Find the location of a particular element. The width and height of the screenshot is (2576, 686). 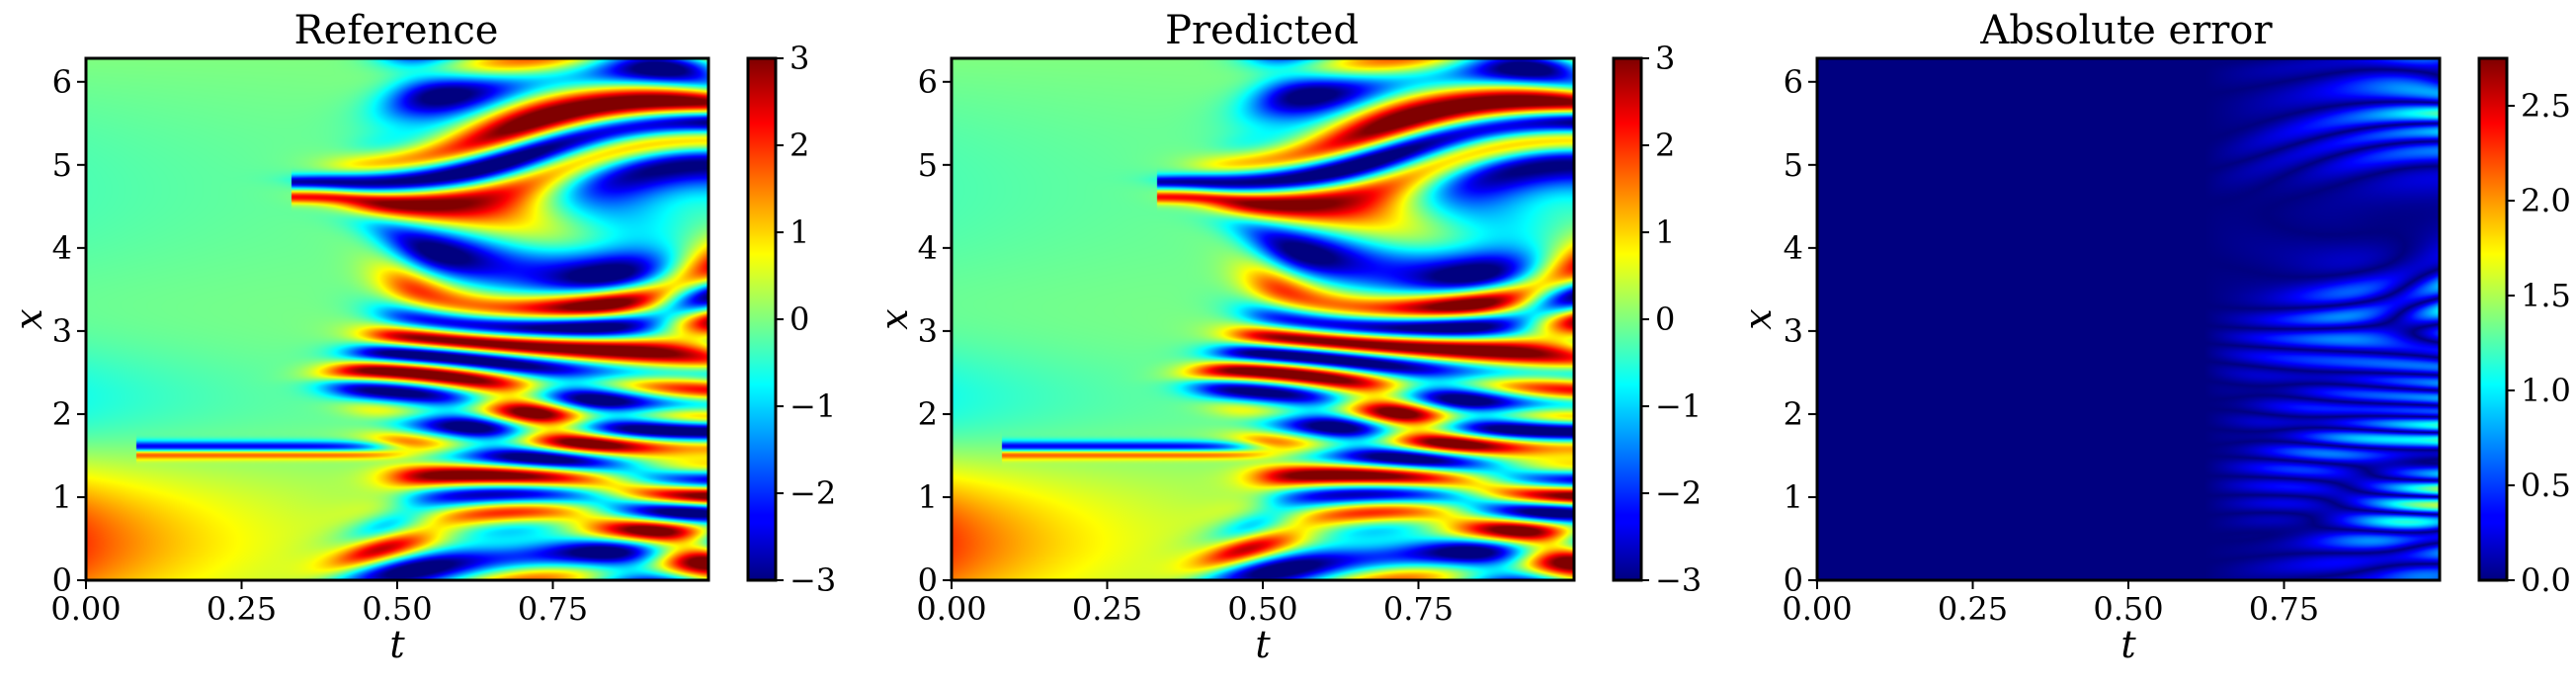

colorbar-tick-label: 2.5 is located at coordinates (2546, 106).